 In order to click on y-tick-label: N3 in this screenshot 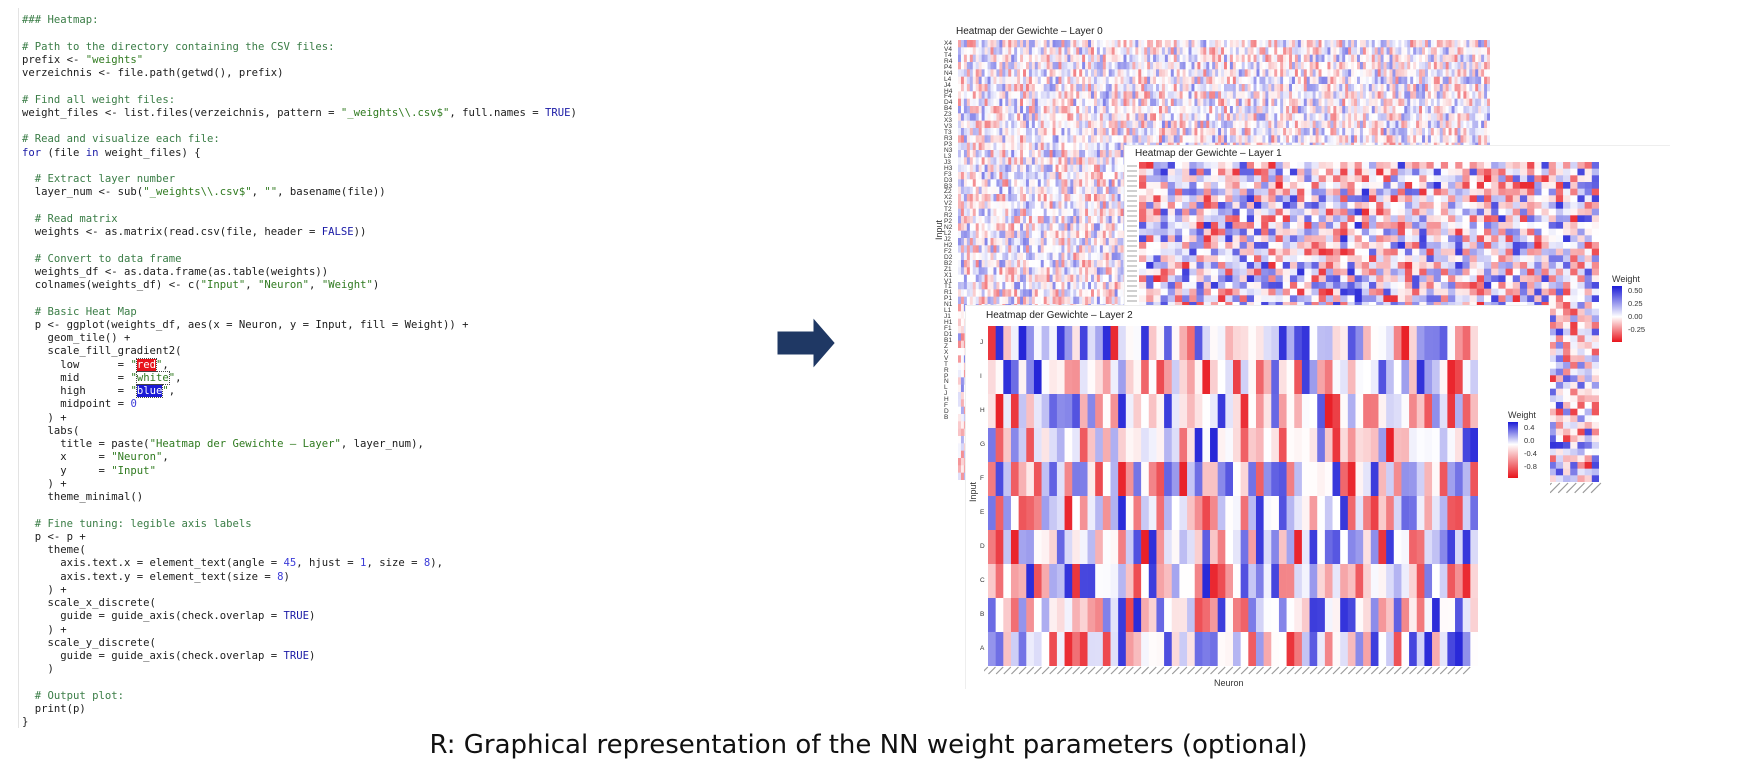, I will do `click(948, 150)`.